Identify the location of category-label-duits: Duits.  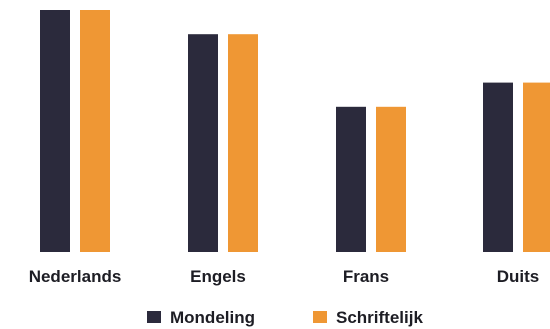
(518, 276).